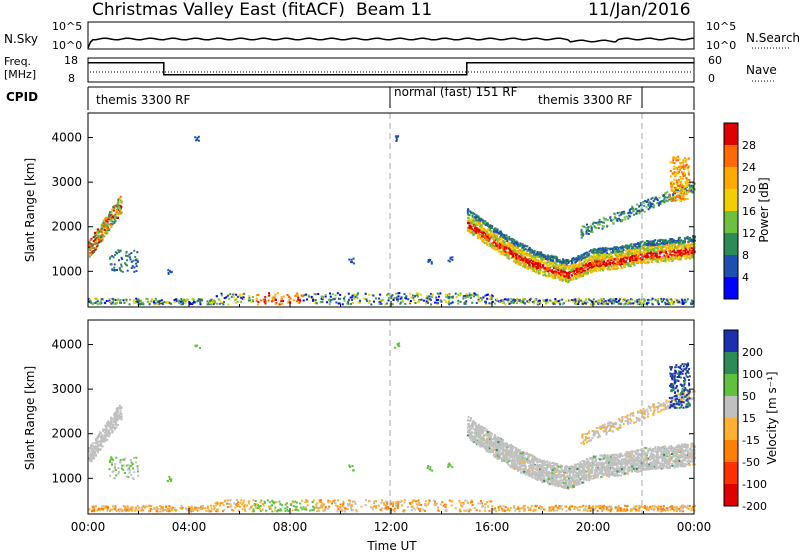 The height and width of the screenshot is (554, 800). What do you see at coordinates (394, 10) in the screenshot?
I see `beam-label: Beam 11` at bounding box center [394, 10].